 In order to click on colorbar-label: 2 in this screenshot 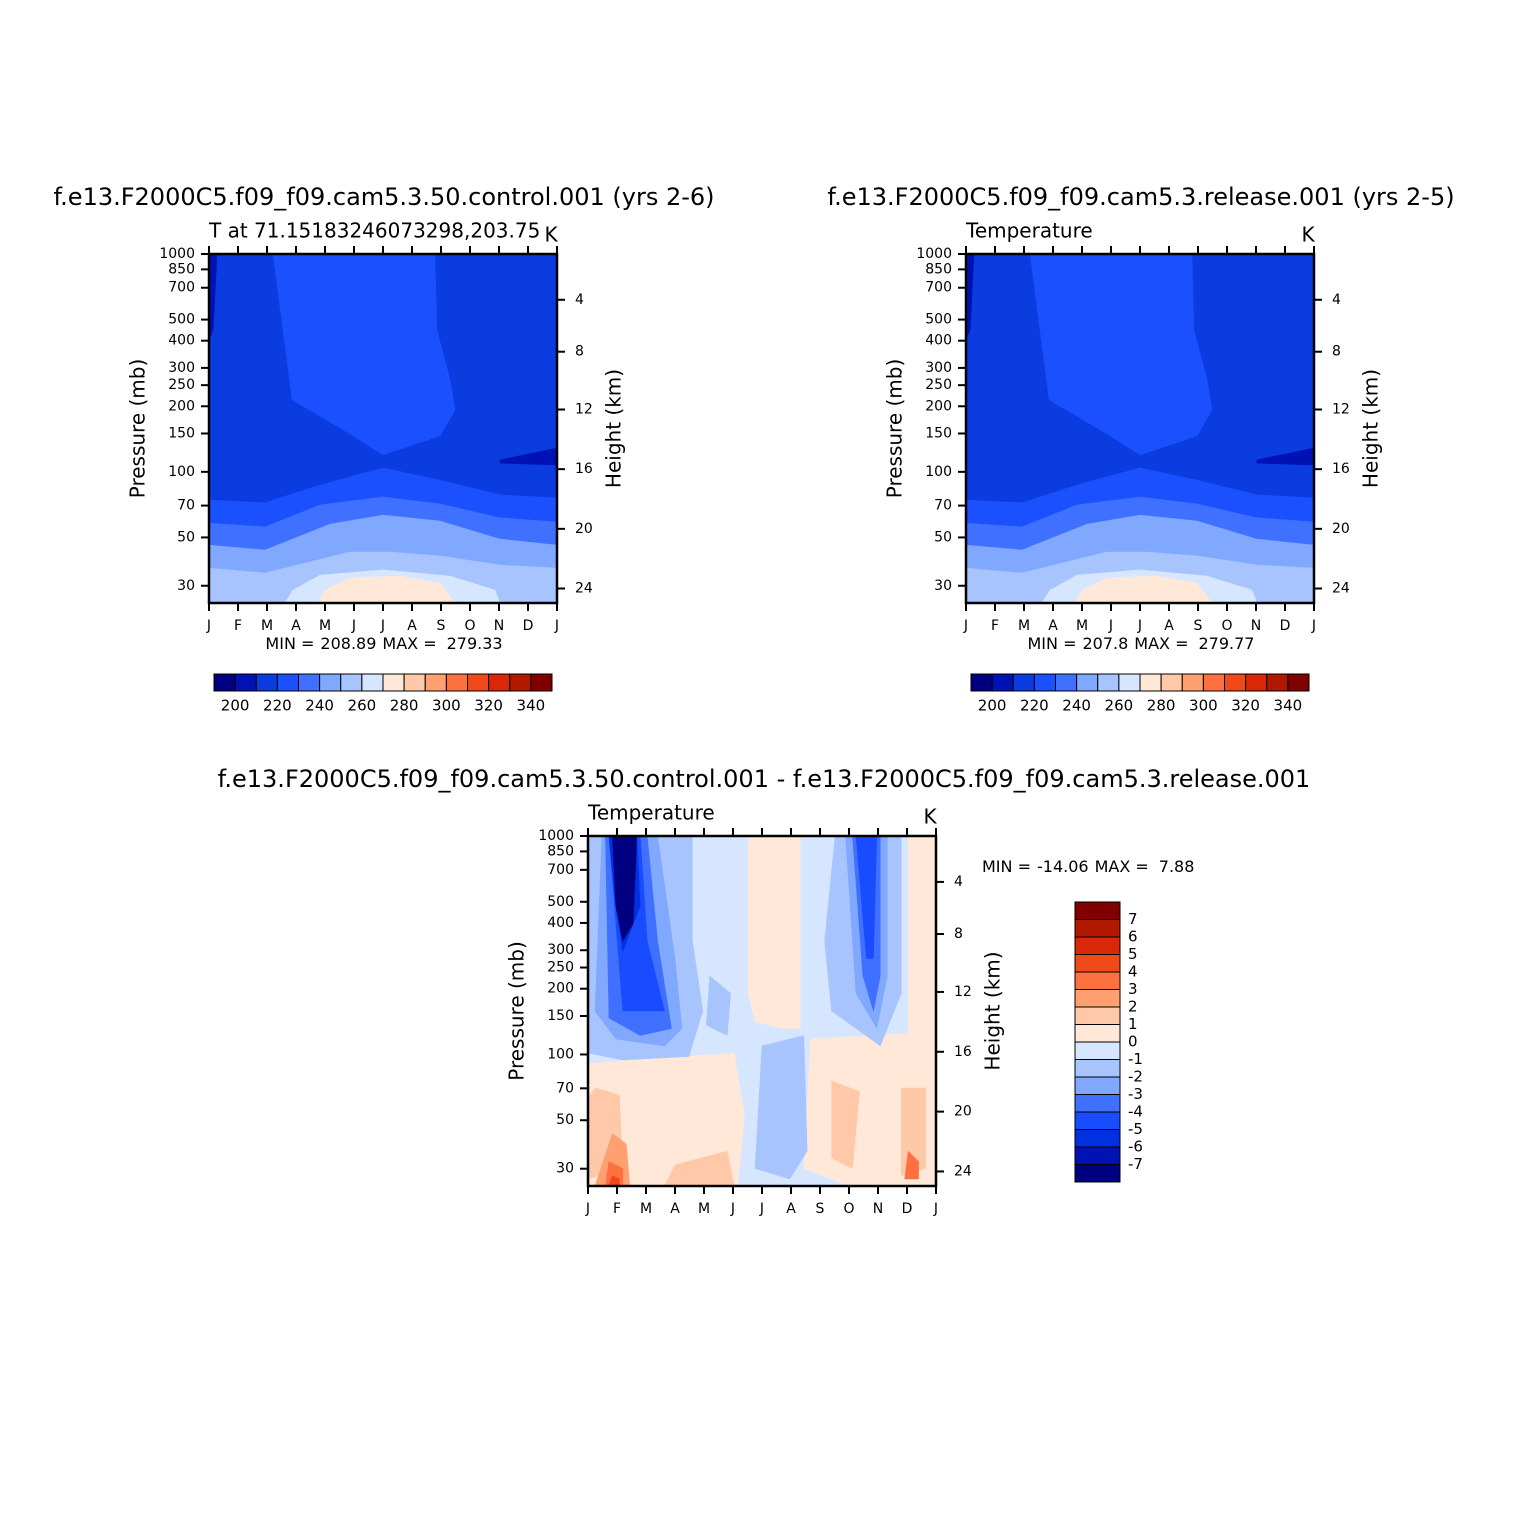, I will do `click(1133, 1007)`.